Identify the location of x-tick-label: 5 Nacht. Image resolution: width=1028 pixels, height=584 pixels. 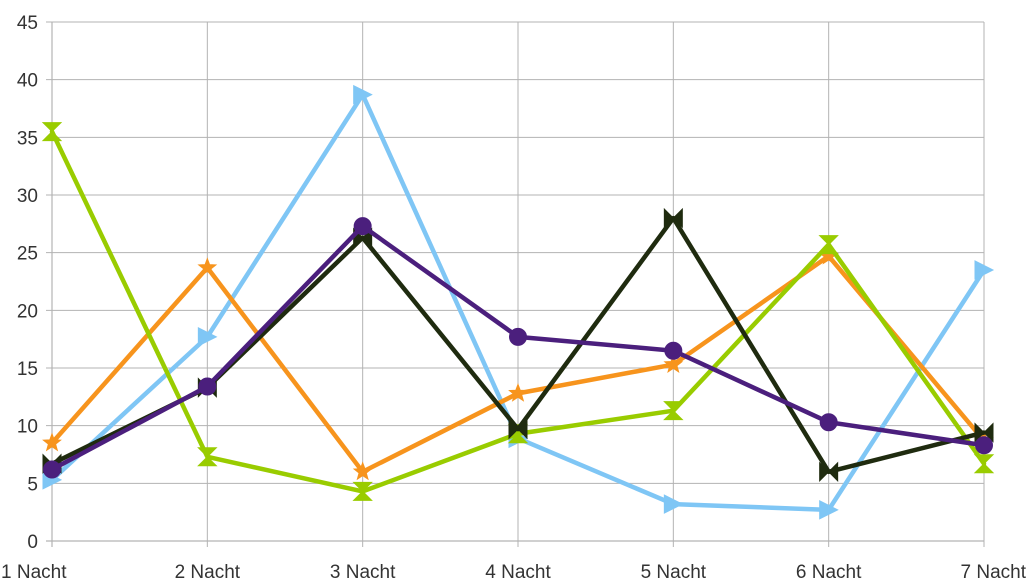
(674, 572).